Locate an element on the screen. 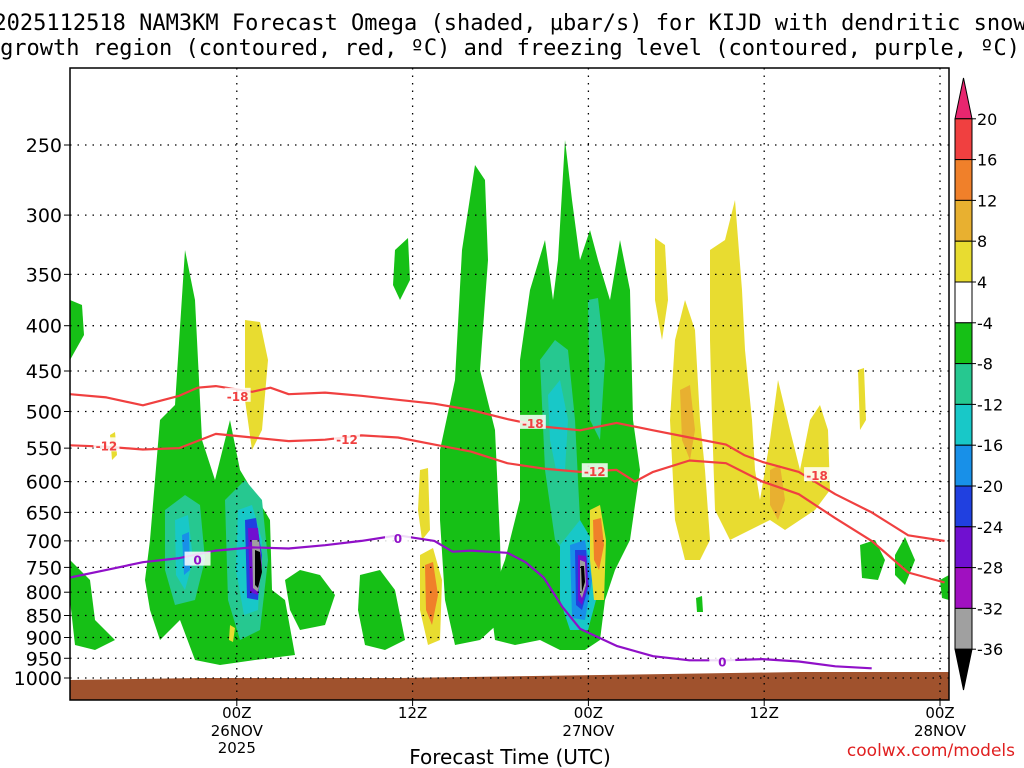 The width and height of the screenshot is (1024, 768). colorbar-bottom-triangle is located at coordinates (963, 669).